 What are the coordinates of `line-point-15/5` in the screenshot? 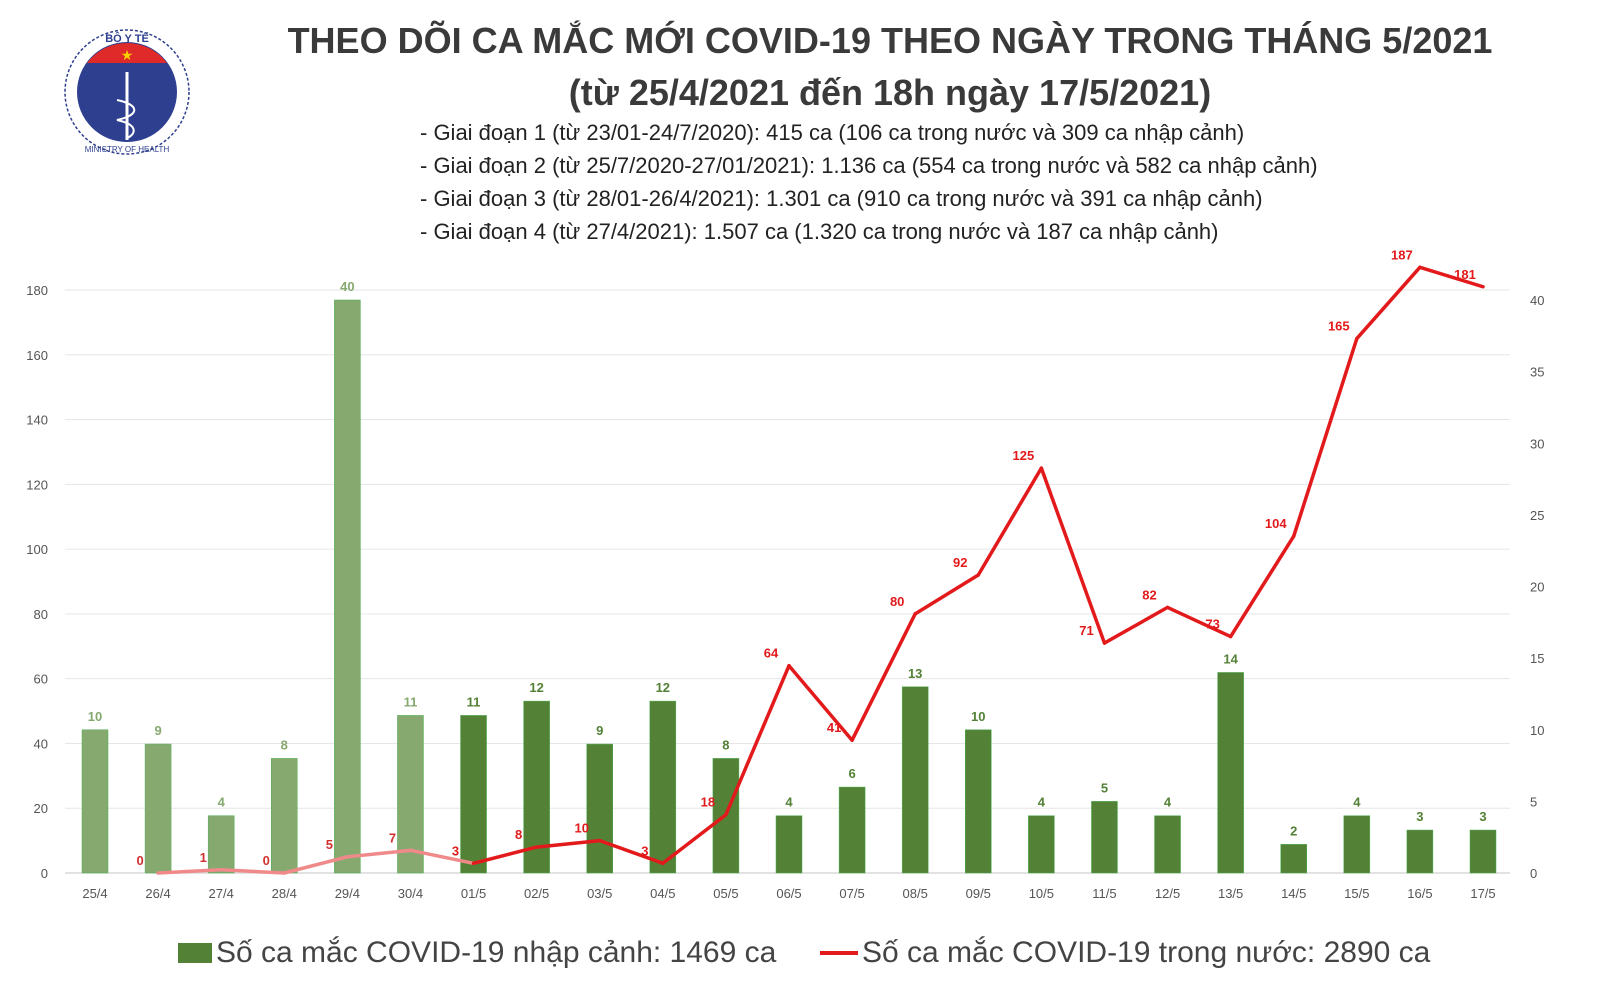 It's located at (1357, 339).